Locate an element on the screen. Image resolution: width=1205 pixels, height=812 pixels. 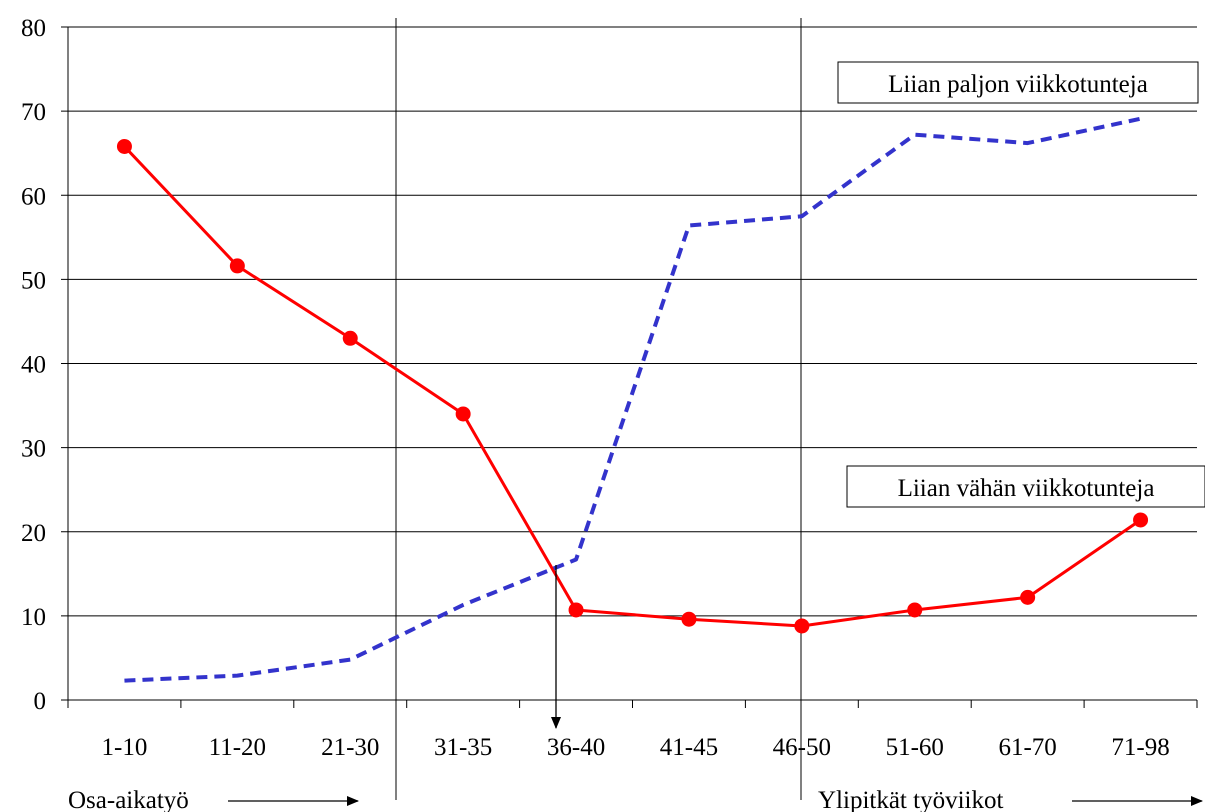
x-tick-label-51-60: 51-60 is located at coordinates (915, 747).